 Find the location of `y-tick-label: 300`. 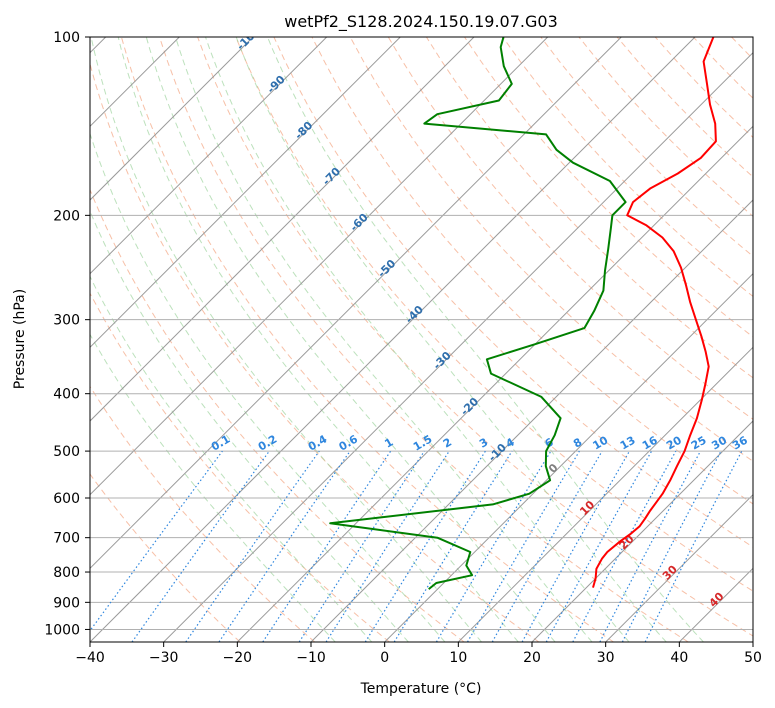

y-tick-label: 300 is located at coordinates (66, 321).